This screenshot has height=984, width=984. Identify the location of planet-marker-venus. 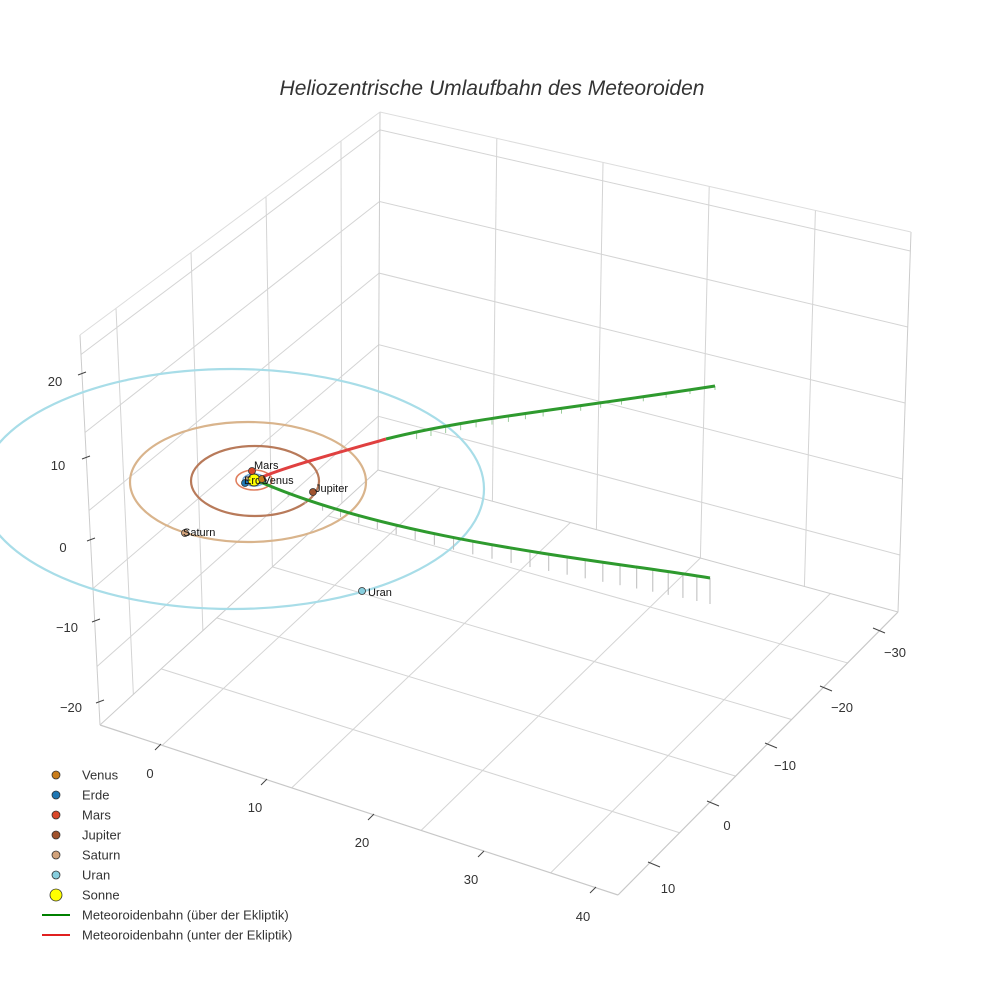
(262, 479).